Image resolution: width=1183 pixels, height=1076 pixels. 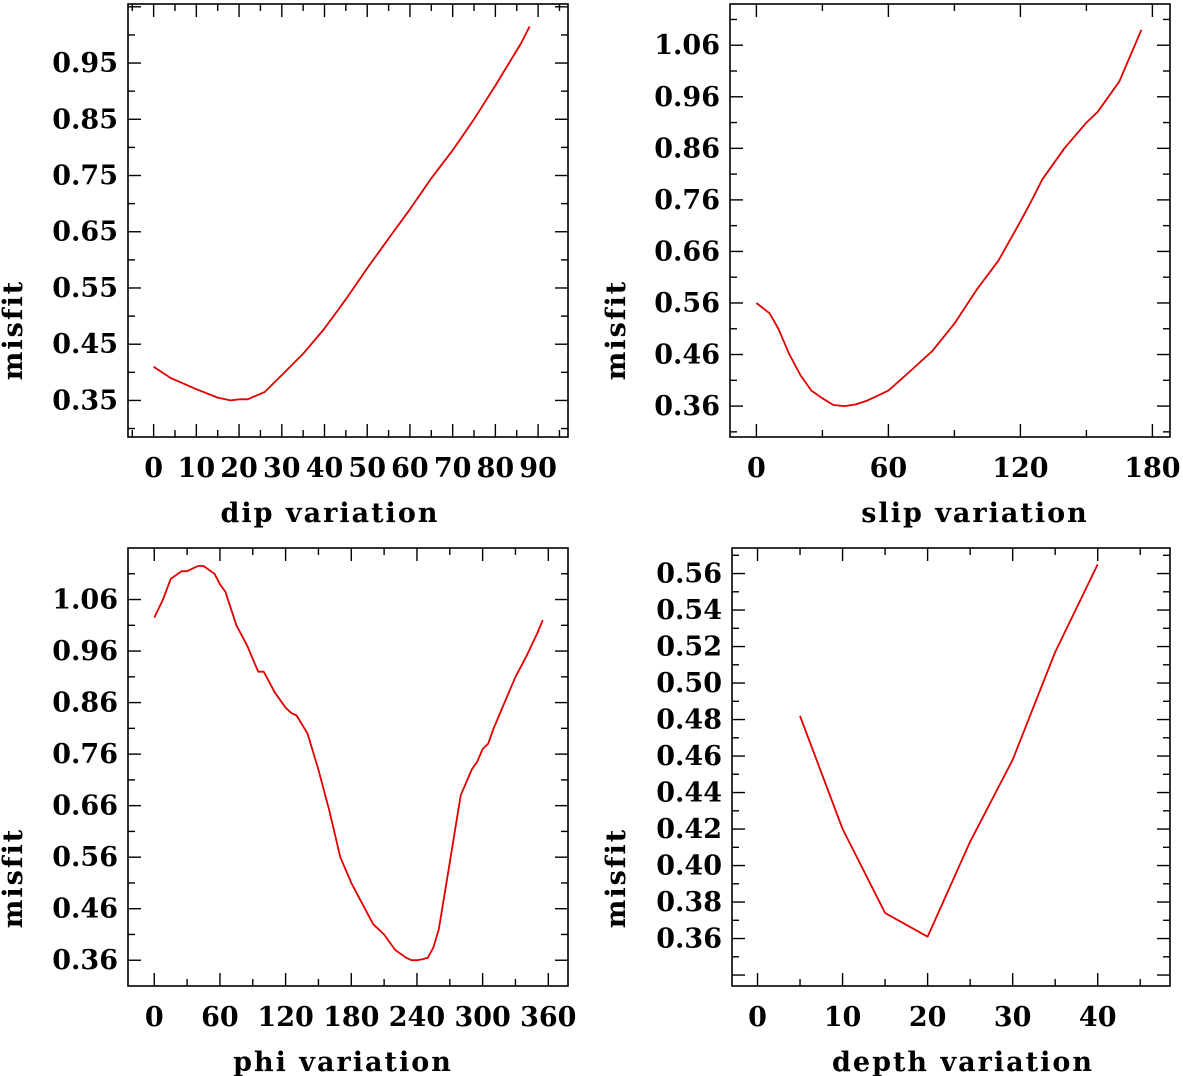 I want to click on dip-y-tick-label: 0.45, so click(x=85, y=344).